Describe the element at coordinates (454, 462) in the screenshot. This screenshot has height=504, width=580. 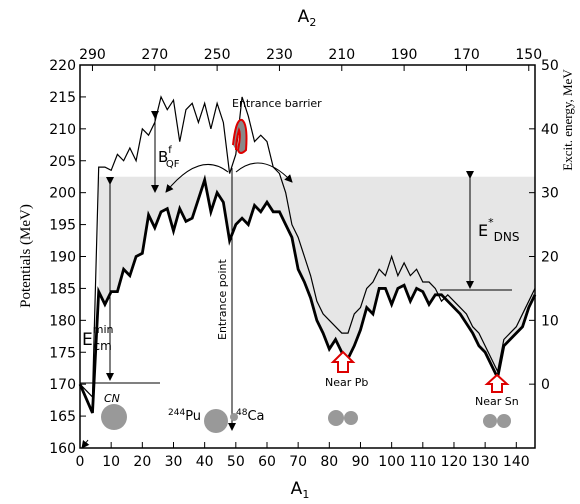
I see `x-tick-label: 120` at that location.